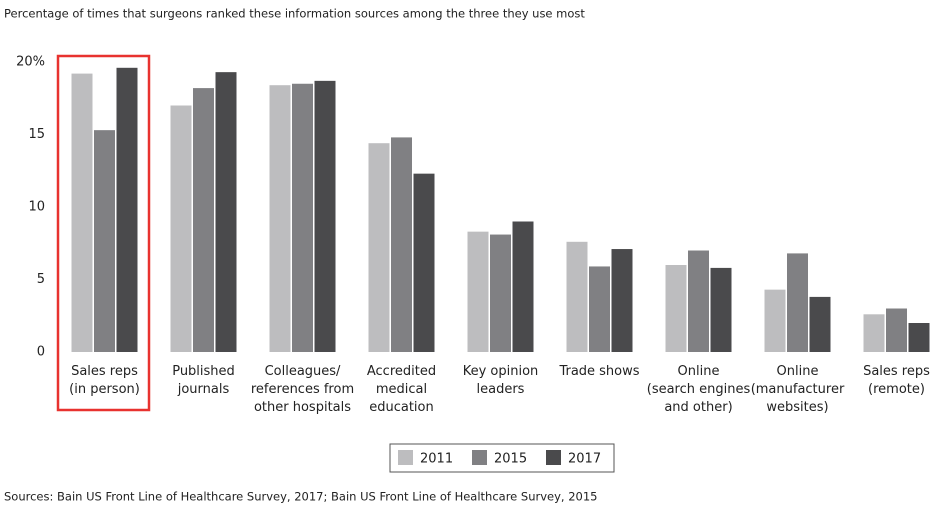 Image resolution: width=950 pixels, height=512 pixels. I want to click on x-tick-line: Trade shows, so click(598, 371).